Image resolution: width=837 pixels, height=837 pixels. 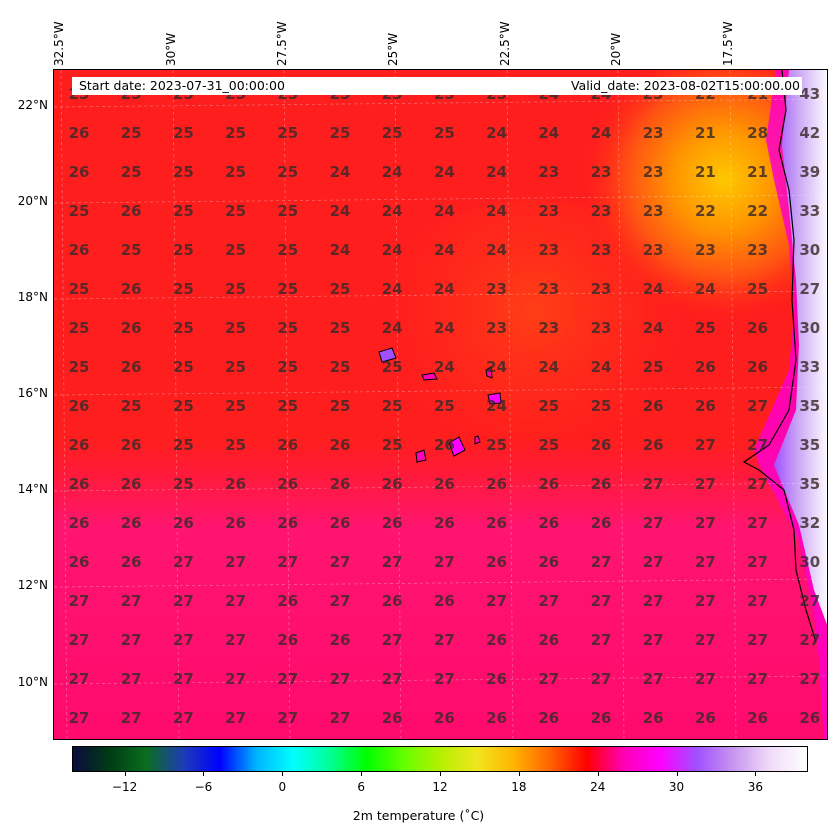 I want to click on colorbar-tick-label: 18, so click(x=519, y=787).